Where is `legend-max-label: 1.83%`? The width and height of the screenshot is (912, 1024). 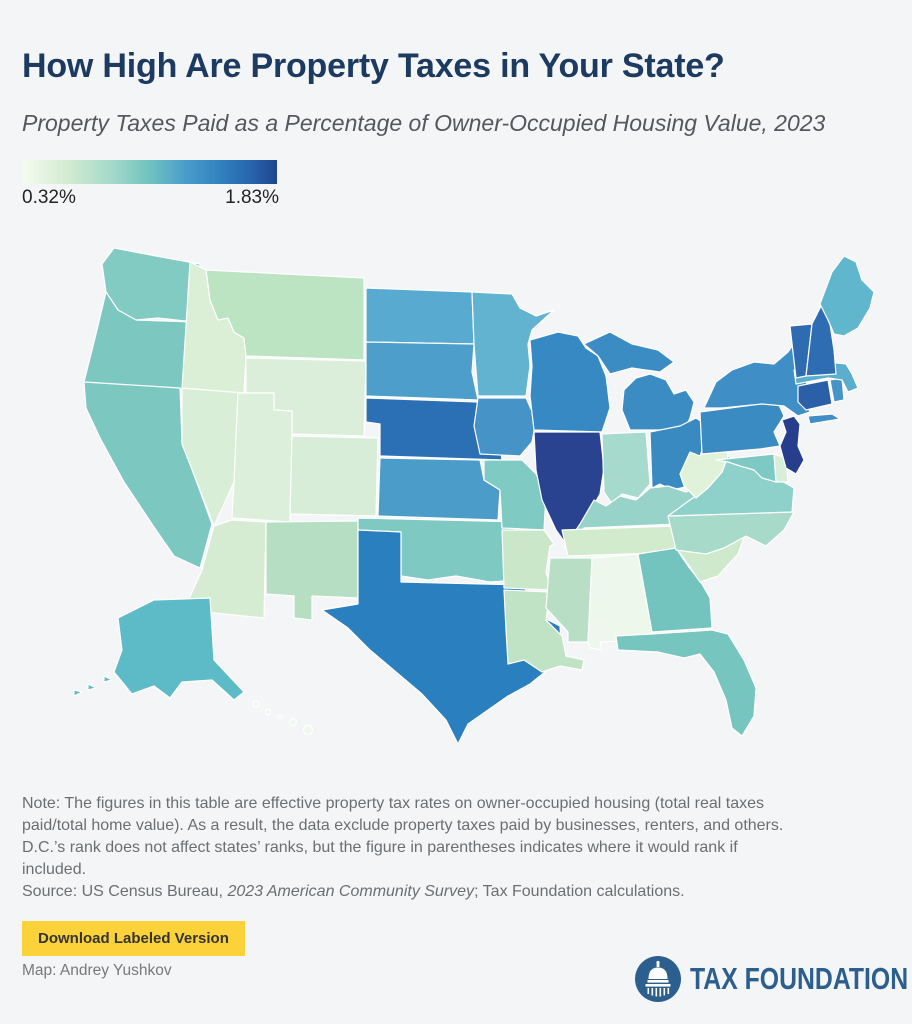
legend-max-label: 1.83% is located at coordinates (252, 197).